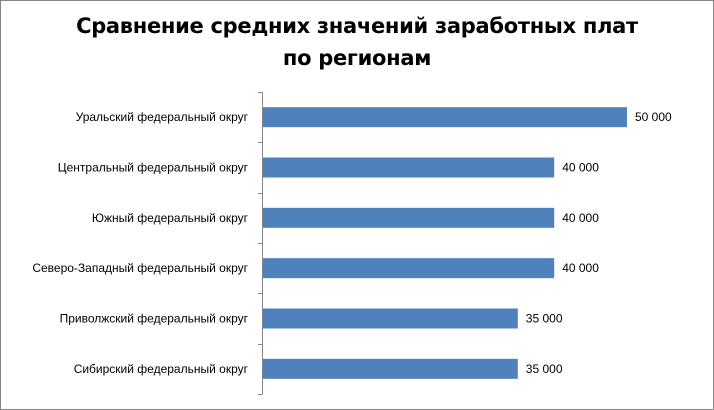  What do you see at coordinates (154, 319) in the screenshot?
I see `category-label: Приволжский федеральный округ` at bounding box center [154, 319].